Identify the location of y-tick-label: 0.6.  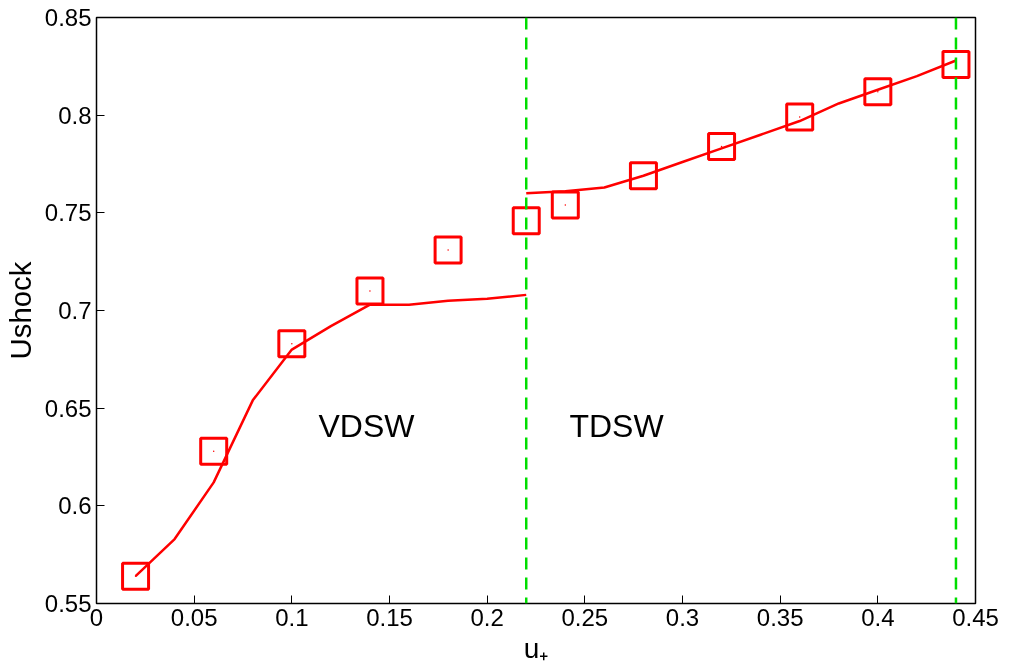
(75, 506).